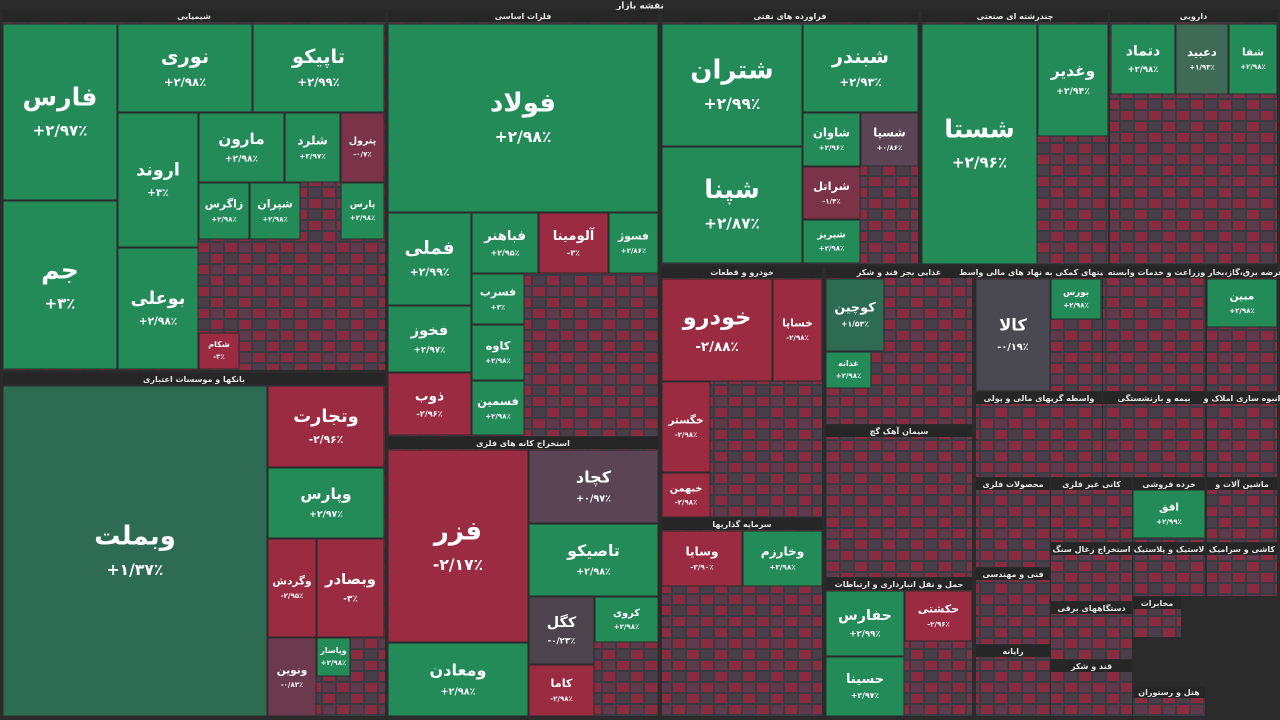 The width and height of the screenshot is (1280, 720). Describe the element at coordinates (429, 248) in the screenshot. I see `tile-name: فملی` at that location.